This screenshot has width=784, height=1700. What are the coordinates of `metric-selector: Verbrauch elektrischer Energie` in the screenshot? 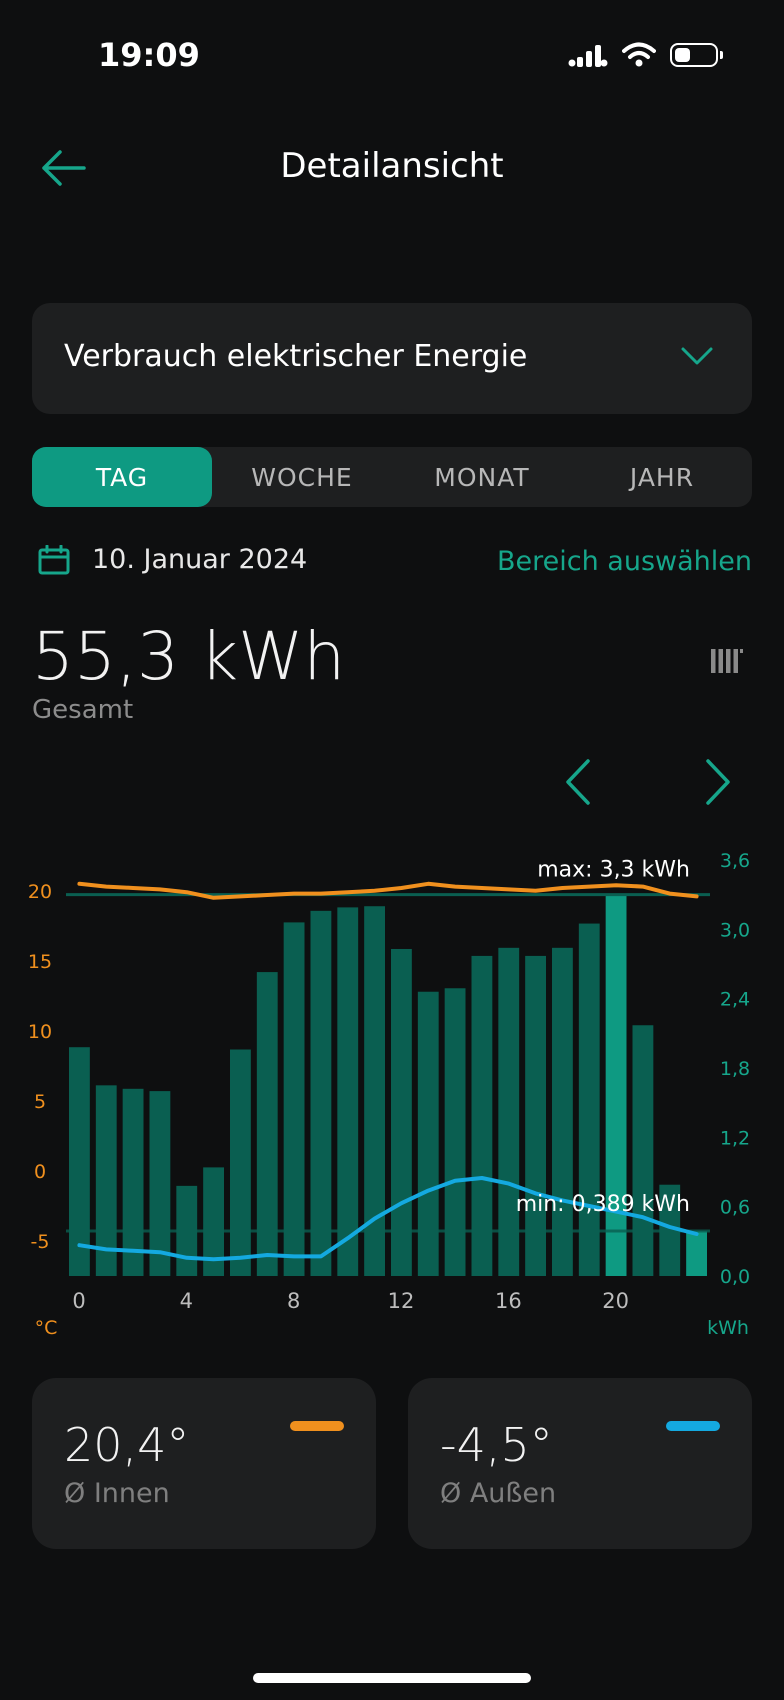 It's located at (392, 358).